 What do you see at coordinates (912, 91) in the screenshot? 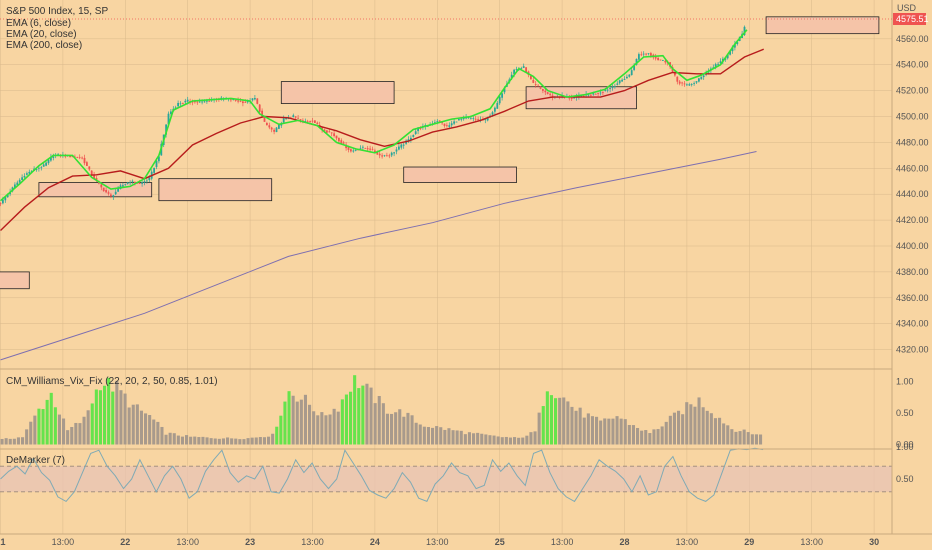
I see `price-tick-label: 4520.00` at bounding box center [912, 91].